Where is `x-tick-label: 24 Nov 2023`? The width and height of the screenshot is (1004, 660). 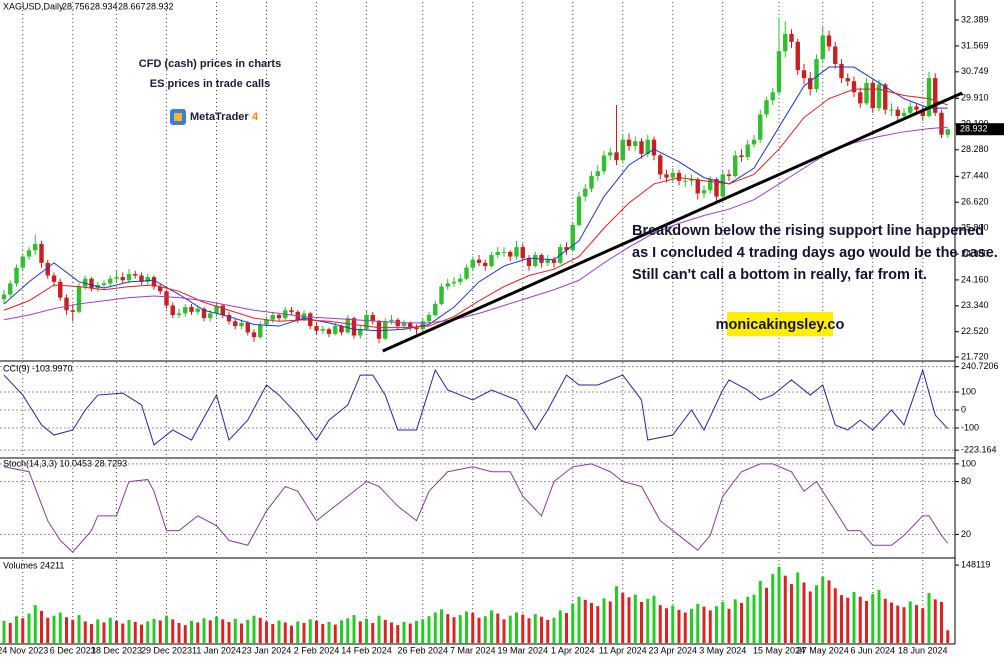
x-tick-label: 24 Nov 2023 is located at coordinates (24, 650).